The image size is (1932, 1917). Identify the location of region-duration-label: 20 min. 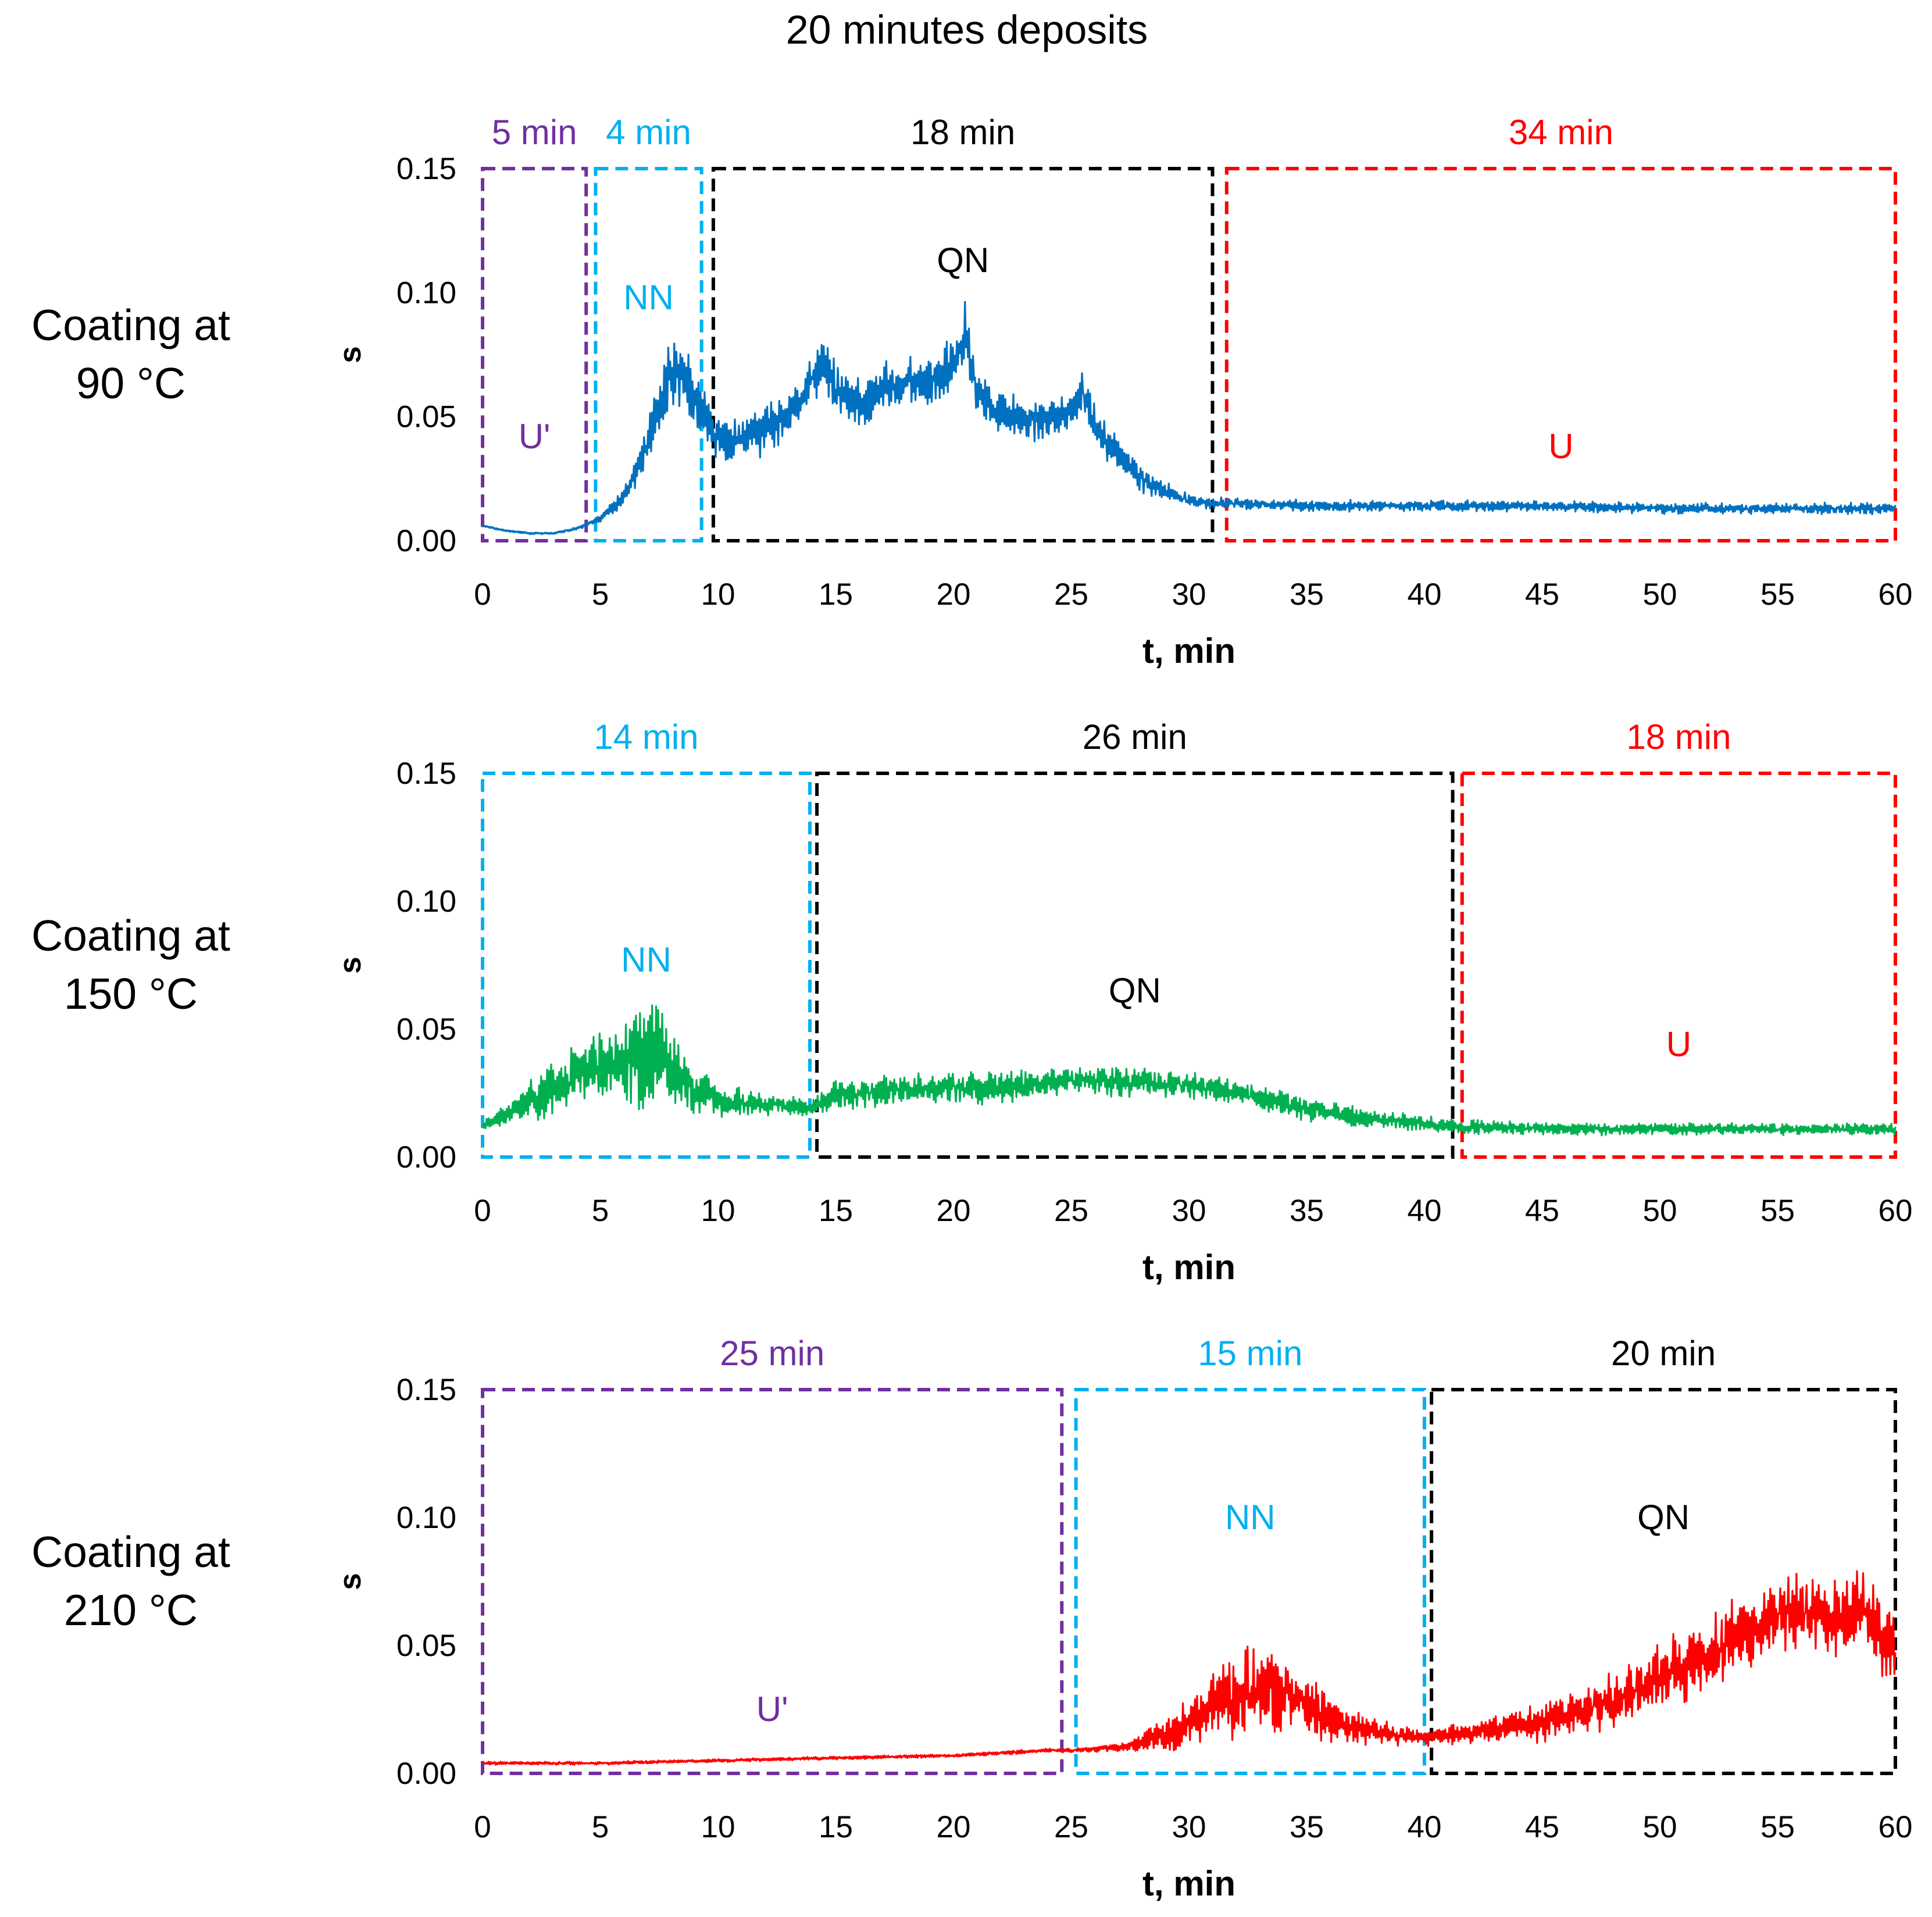
(1663, 1353).